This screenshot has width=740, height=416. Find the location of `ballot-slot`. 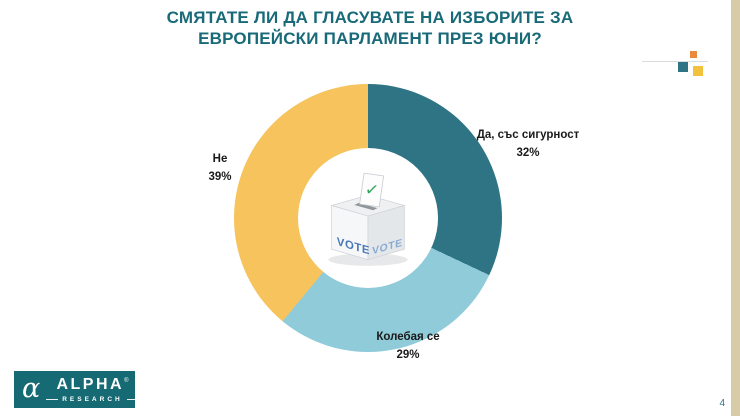

ballot-slot is located at coordinates (366, 206).